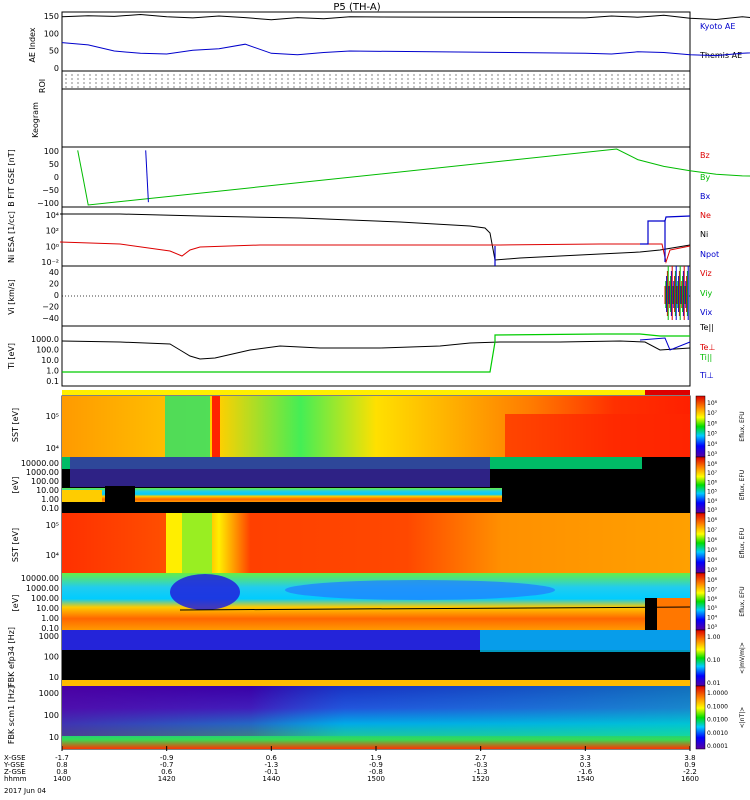  Describe the element at coordinates (47, 608) in the screenshot. I see `esa2-tick-label: 10.00` at that location.